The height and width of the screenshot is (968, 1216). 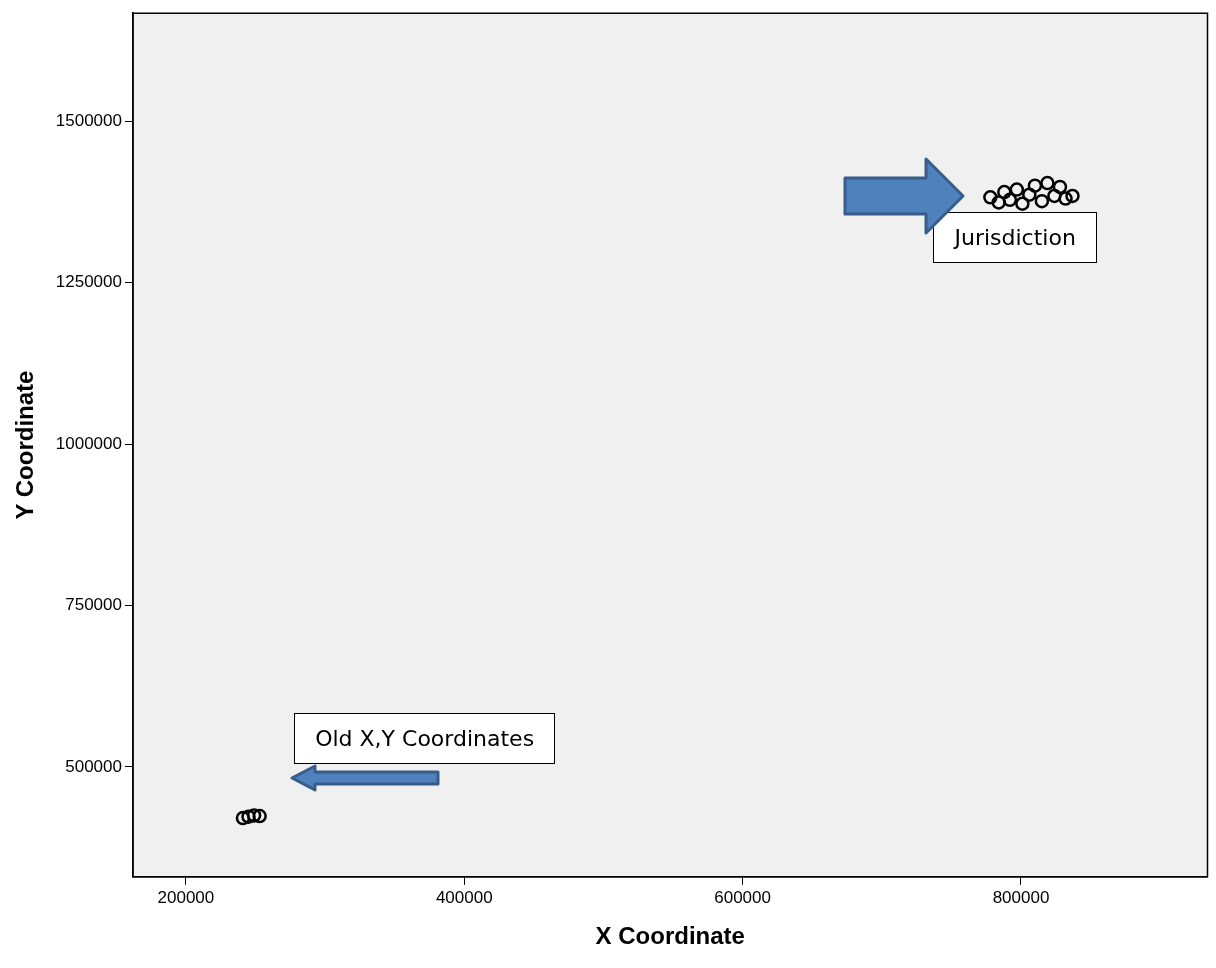 What do you see at coordinates (425, 738) in the screenshot?
I see `annotation: Old X,Y Coordinates` at bounding box center [425, 738].